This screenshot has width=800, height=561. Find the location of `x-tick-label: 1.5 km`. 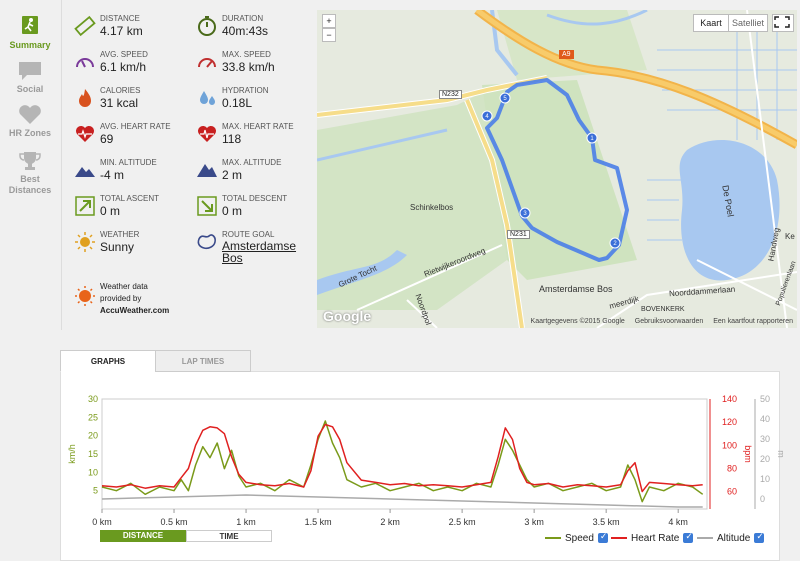

x-tick-label: 1.5 km is located at coordinates (318, 522).